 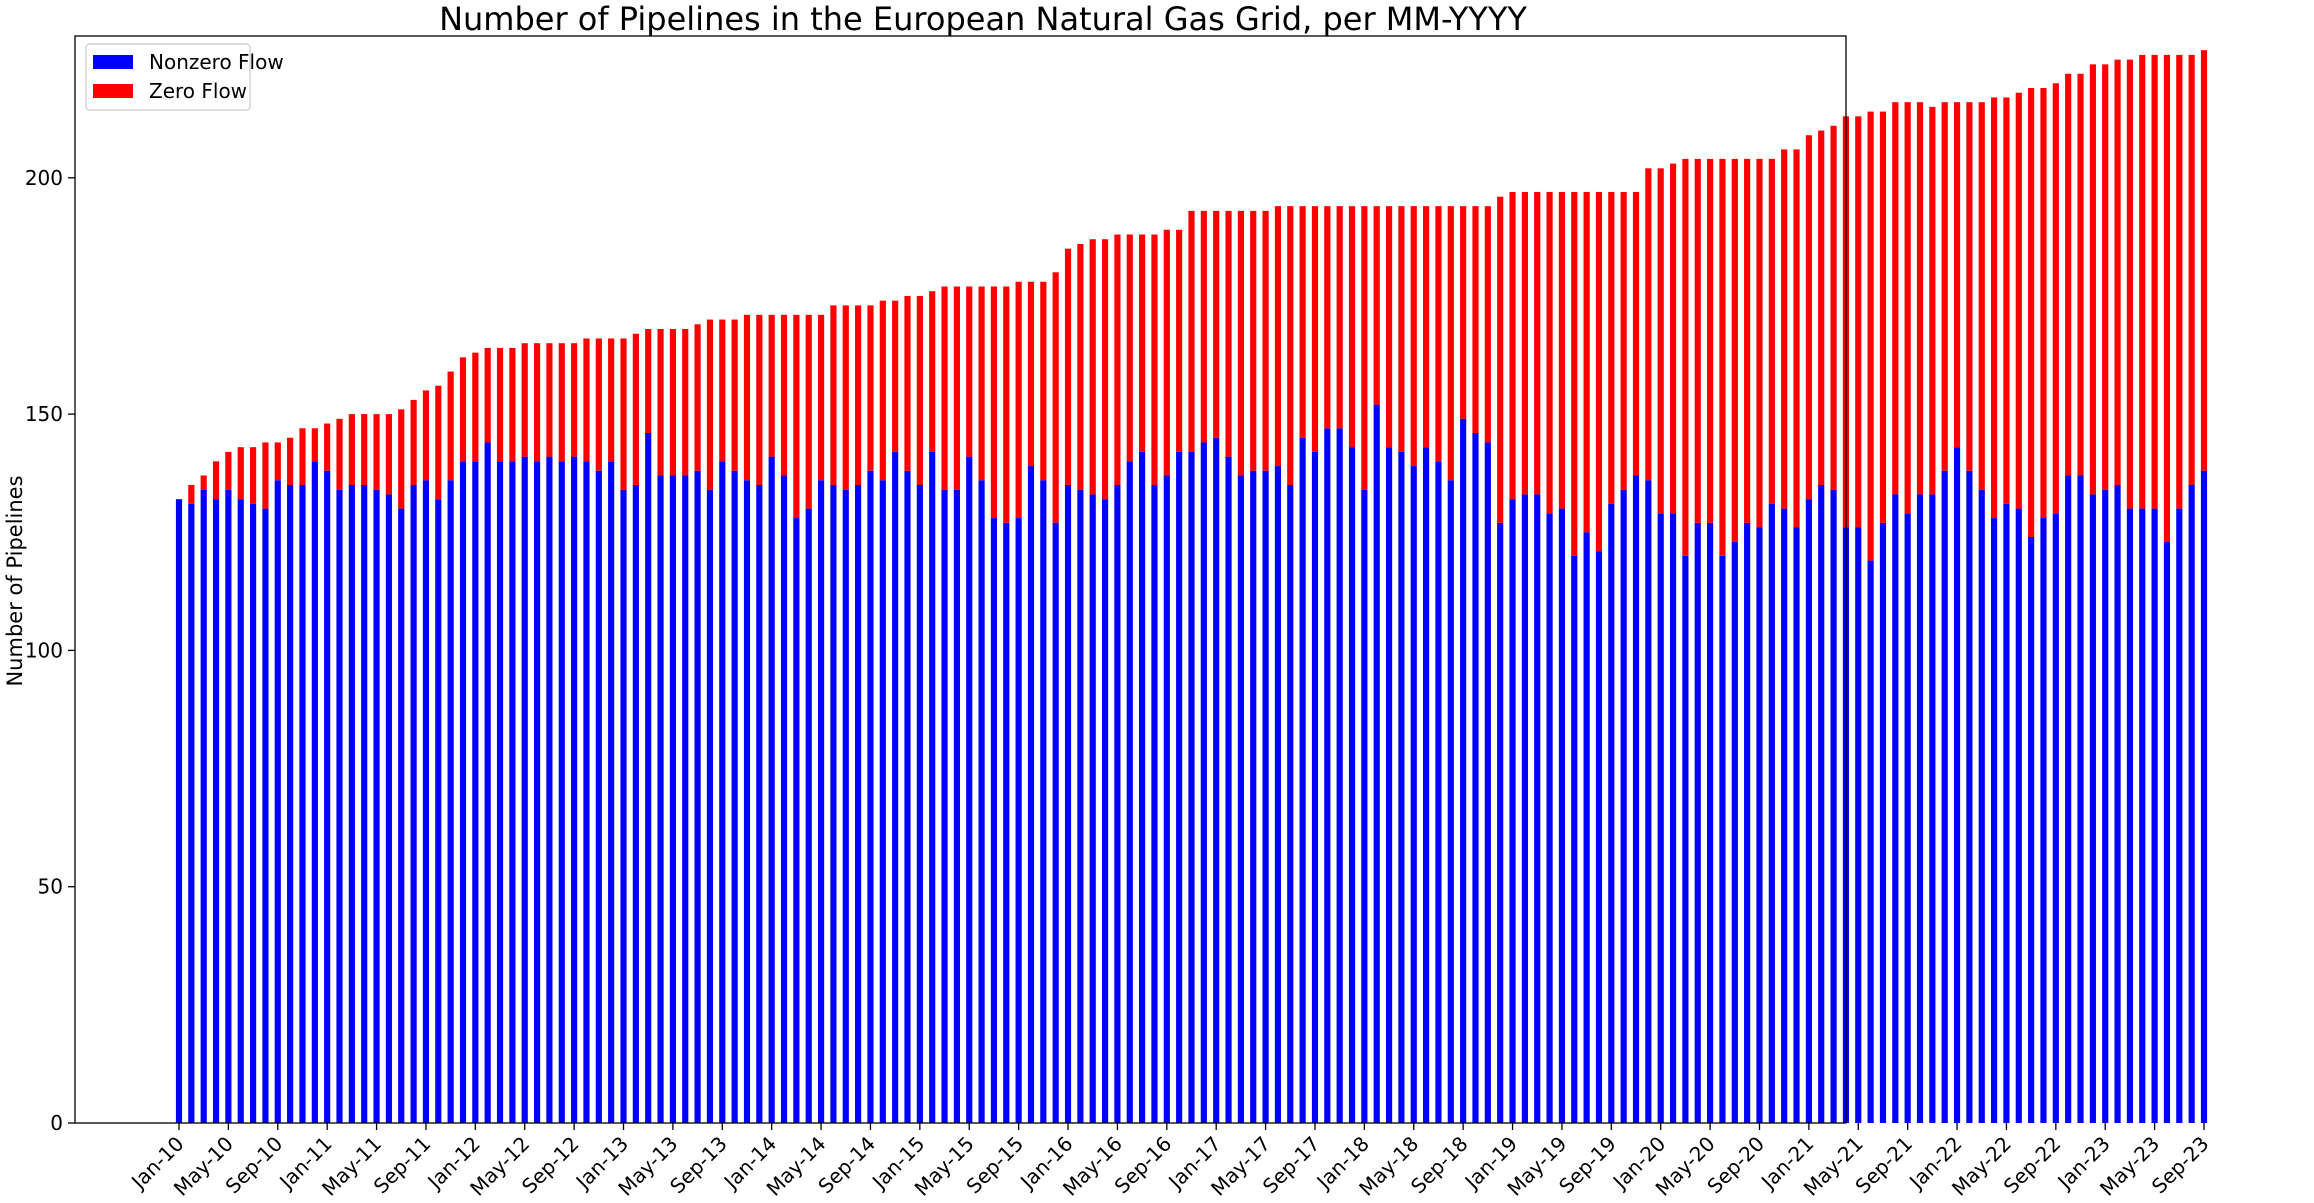 What do you see at coordinates (44, 414) in the screenshot?
I see `y-tick-label: 150` at bounding box center [44, 414].